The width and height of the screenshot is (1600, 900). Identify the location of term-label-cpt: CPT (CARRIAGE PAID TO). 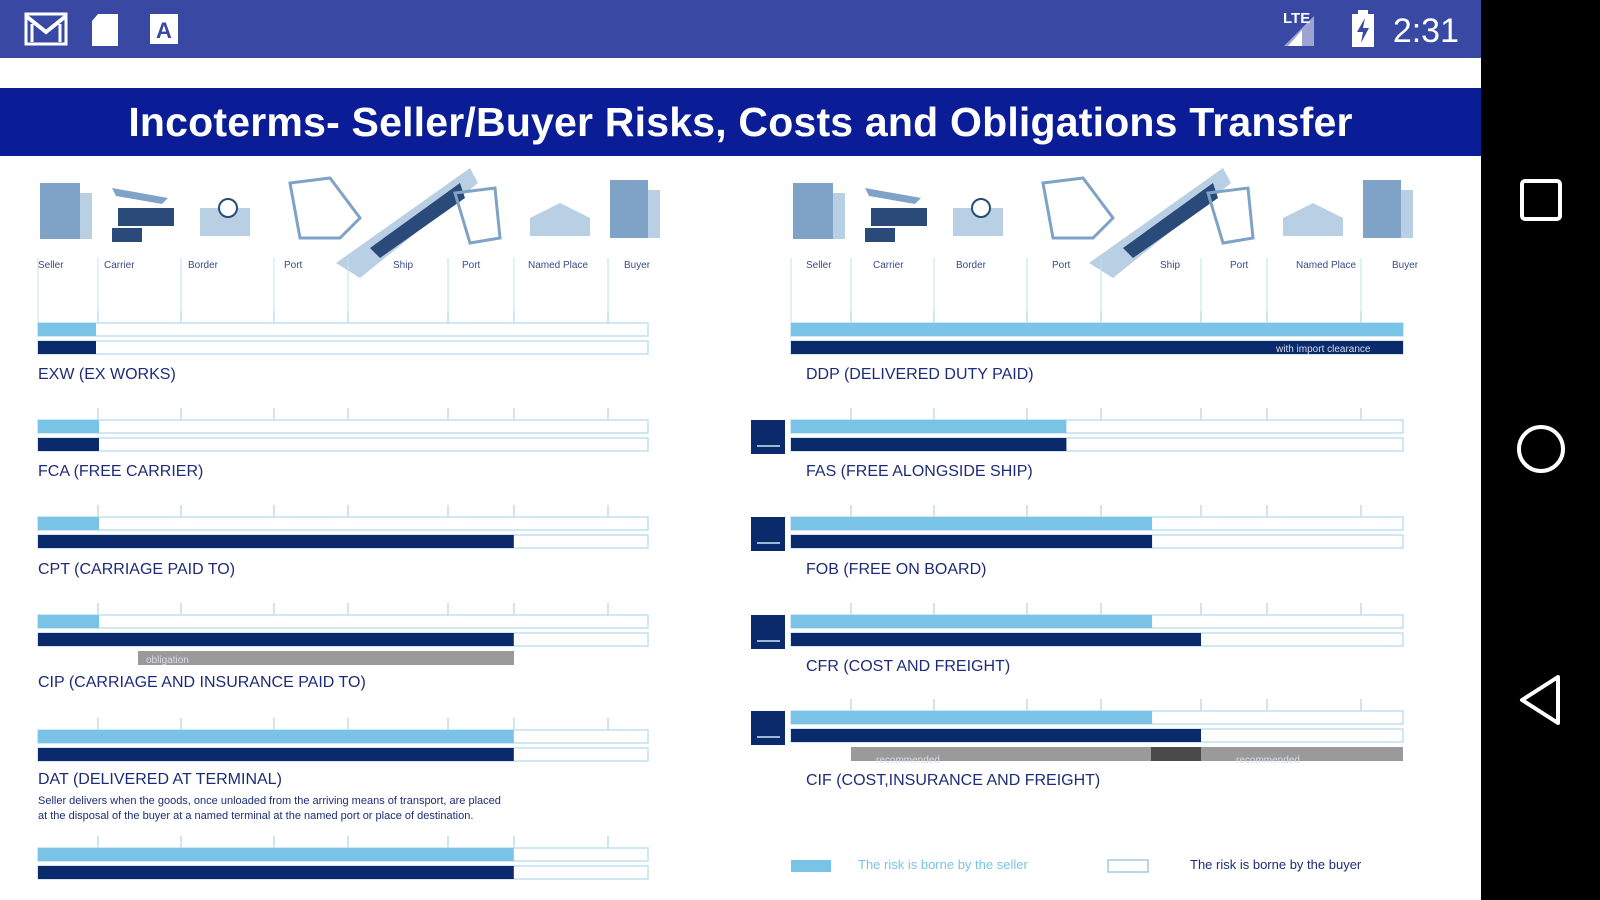
(137, 569).